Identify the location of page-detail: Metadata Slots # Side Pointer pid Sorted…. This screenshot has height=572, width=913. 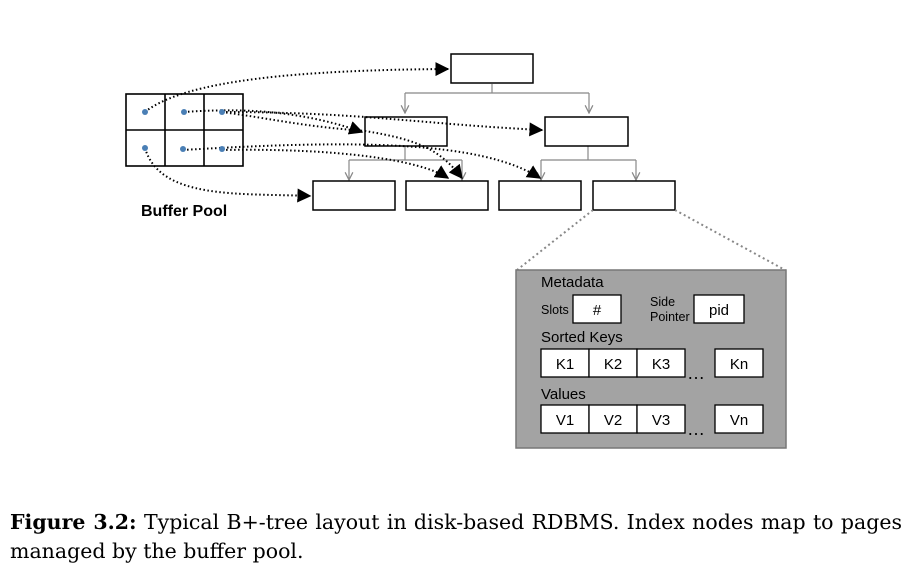
(651, 359).